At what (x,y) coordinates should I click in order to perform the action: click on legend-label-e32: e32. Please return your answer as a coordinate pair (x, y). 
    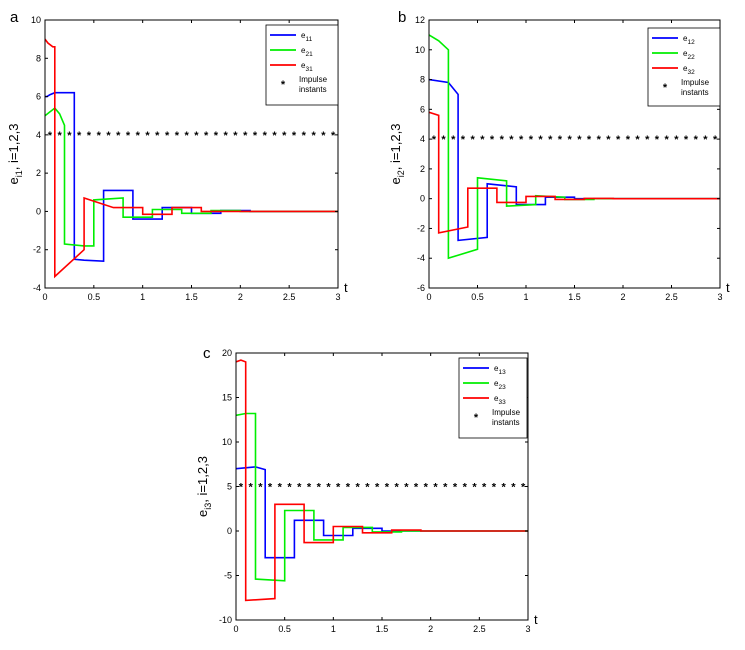
    Looking at the image, I should click on (689, 70).